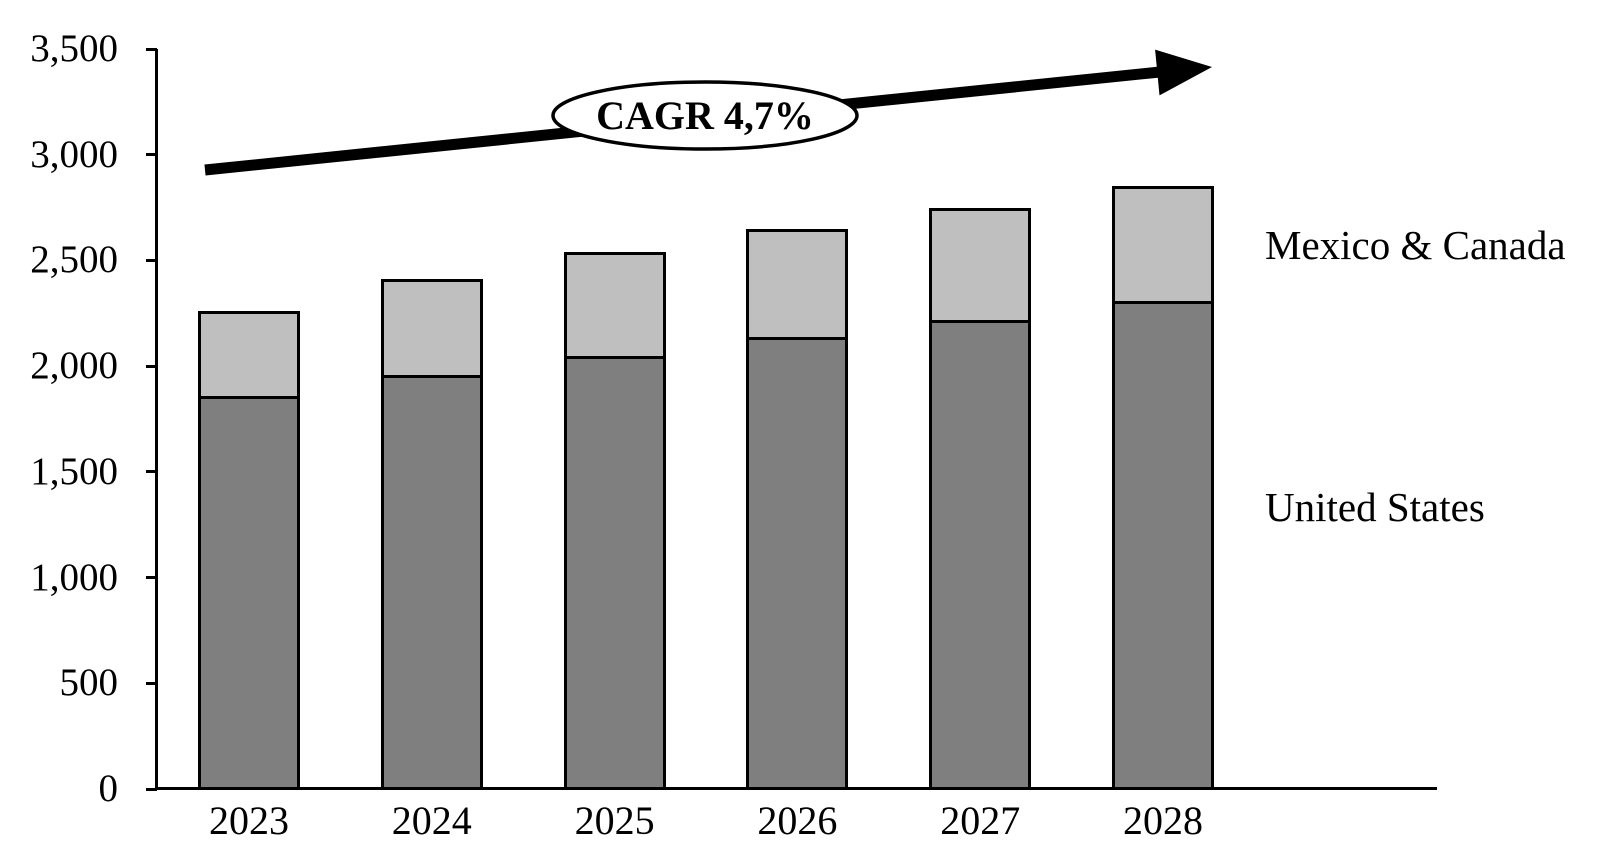  I want to click on y-tick-label: 2,500, so click(74, 260).